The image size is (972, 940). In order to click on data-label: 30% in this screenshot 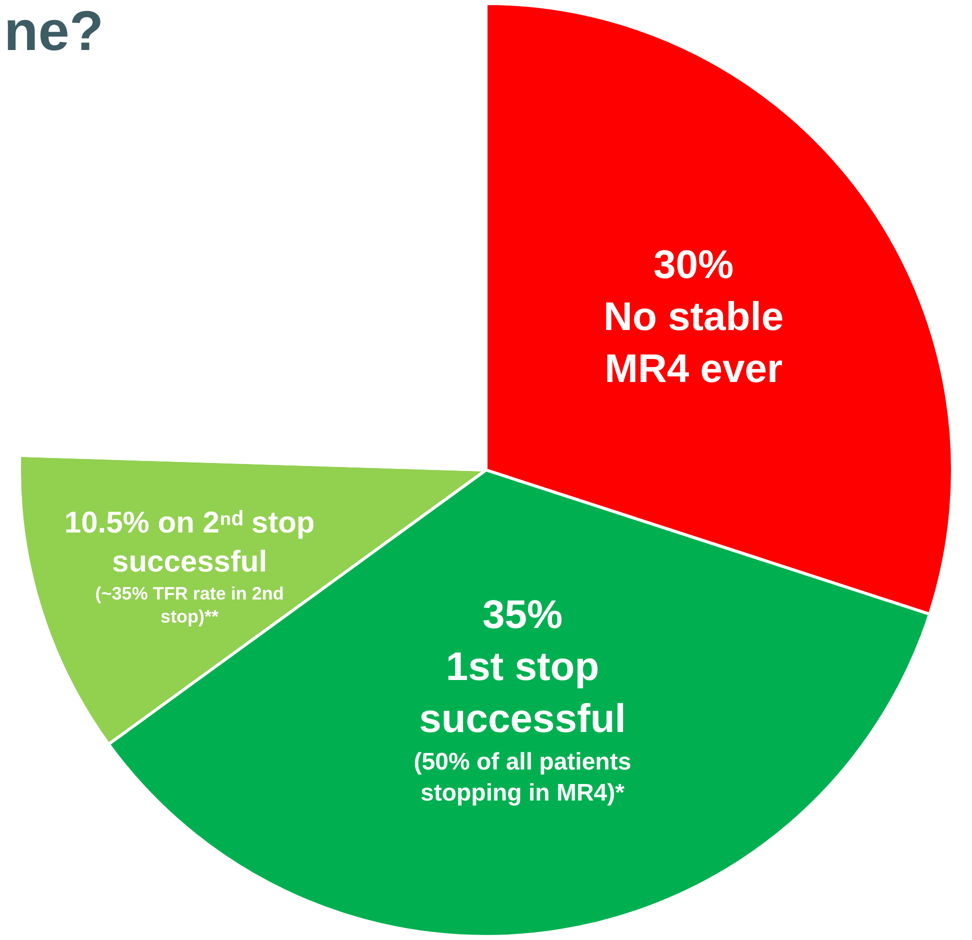, I will do `click(694, 265)`.